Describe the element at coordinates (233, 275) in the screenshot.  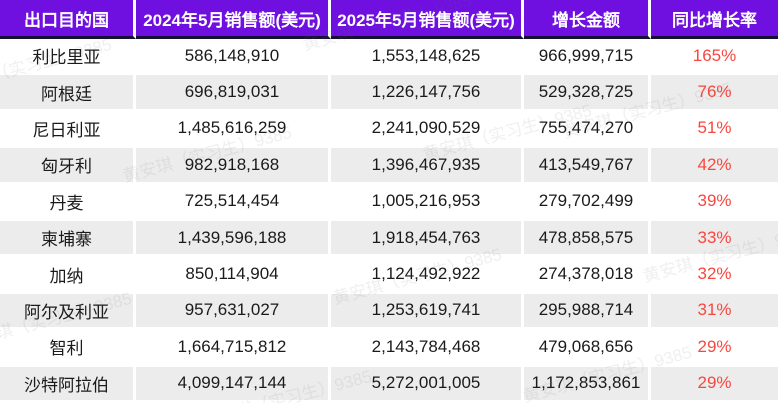
I see `cell-sales-2024: 850,114,904` at that location.